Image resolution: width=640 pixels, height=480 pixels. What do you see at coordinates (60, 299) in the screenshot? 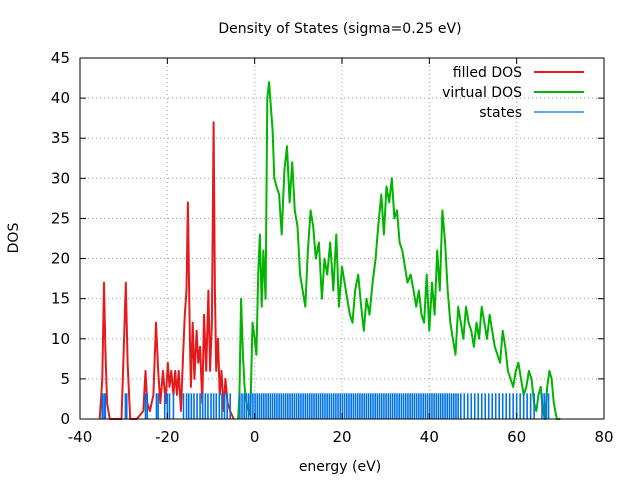
I see `y-tick-label: 15` at bounding box center [60, 299].